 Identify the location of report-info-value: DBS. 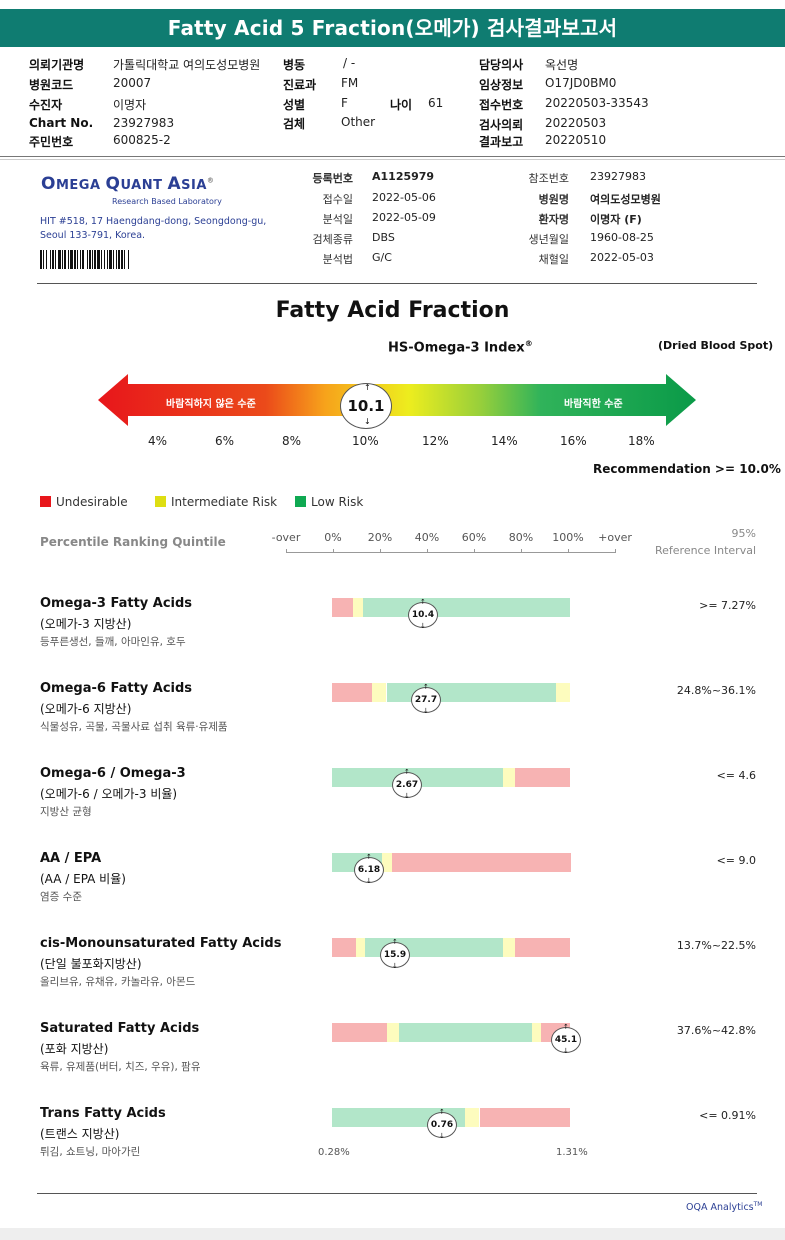
(383, 237).